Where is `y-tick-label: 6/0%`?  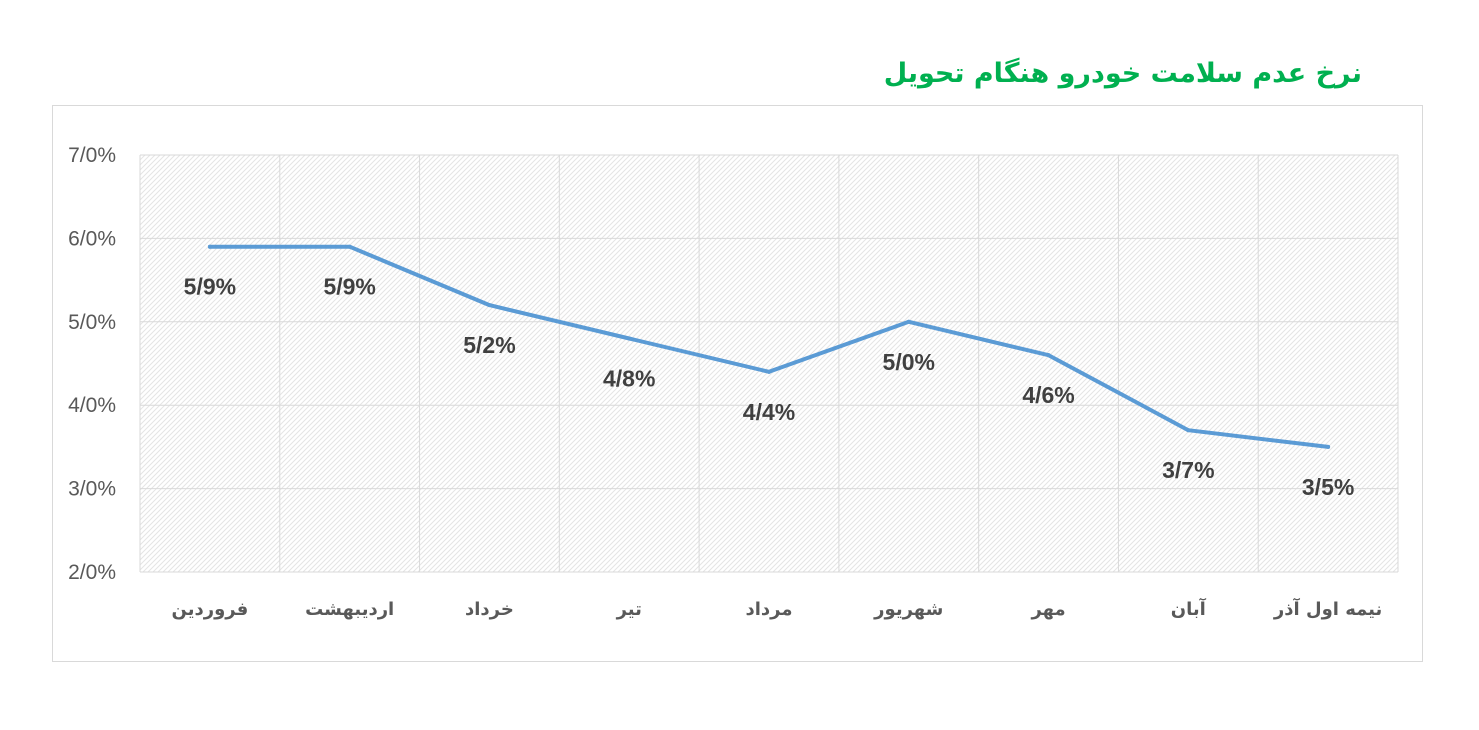
y-tick-label: 6/0% is located at coordinates (92, 238).